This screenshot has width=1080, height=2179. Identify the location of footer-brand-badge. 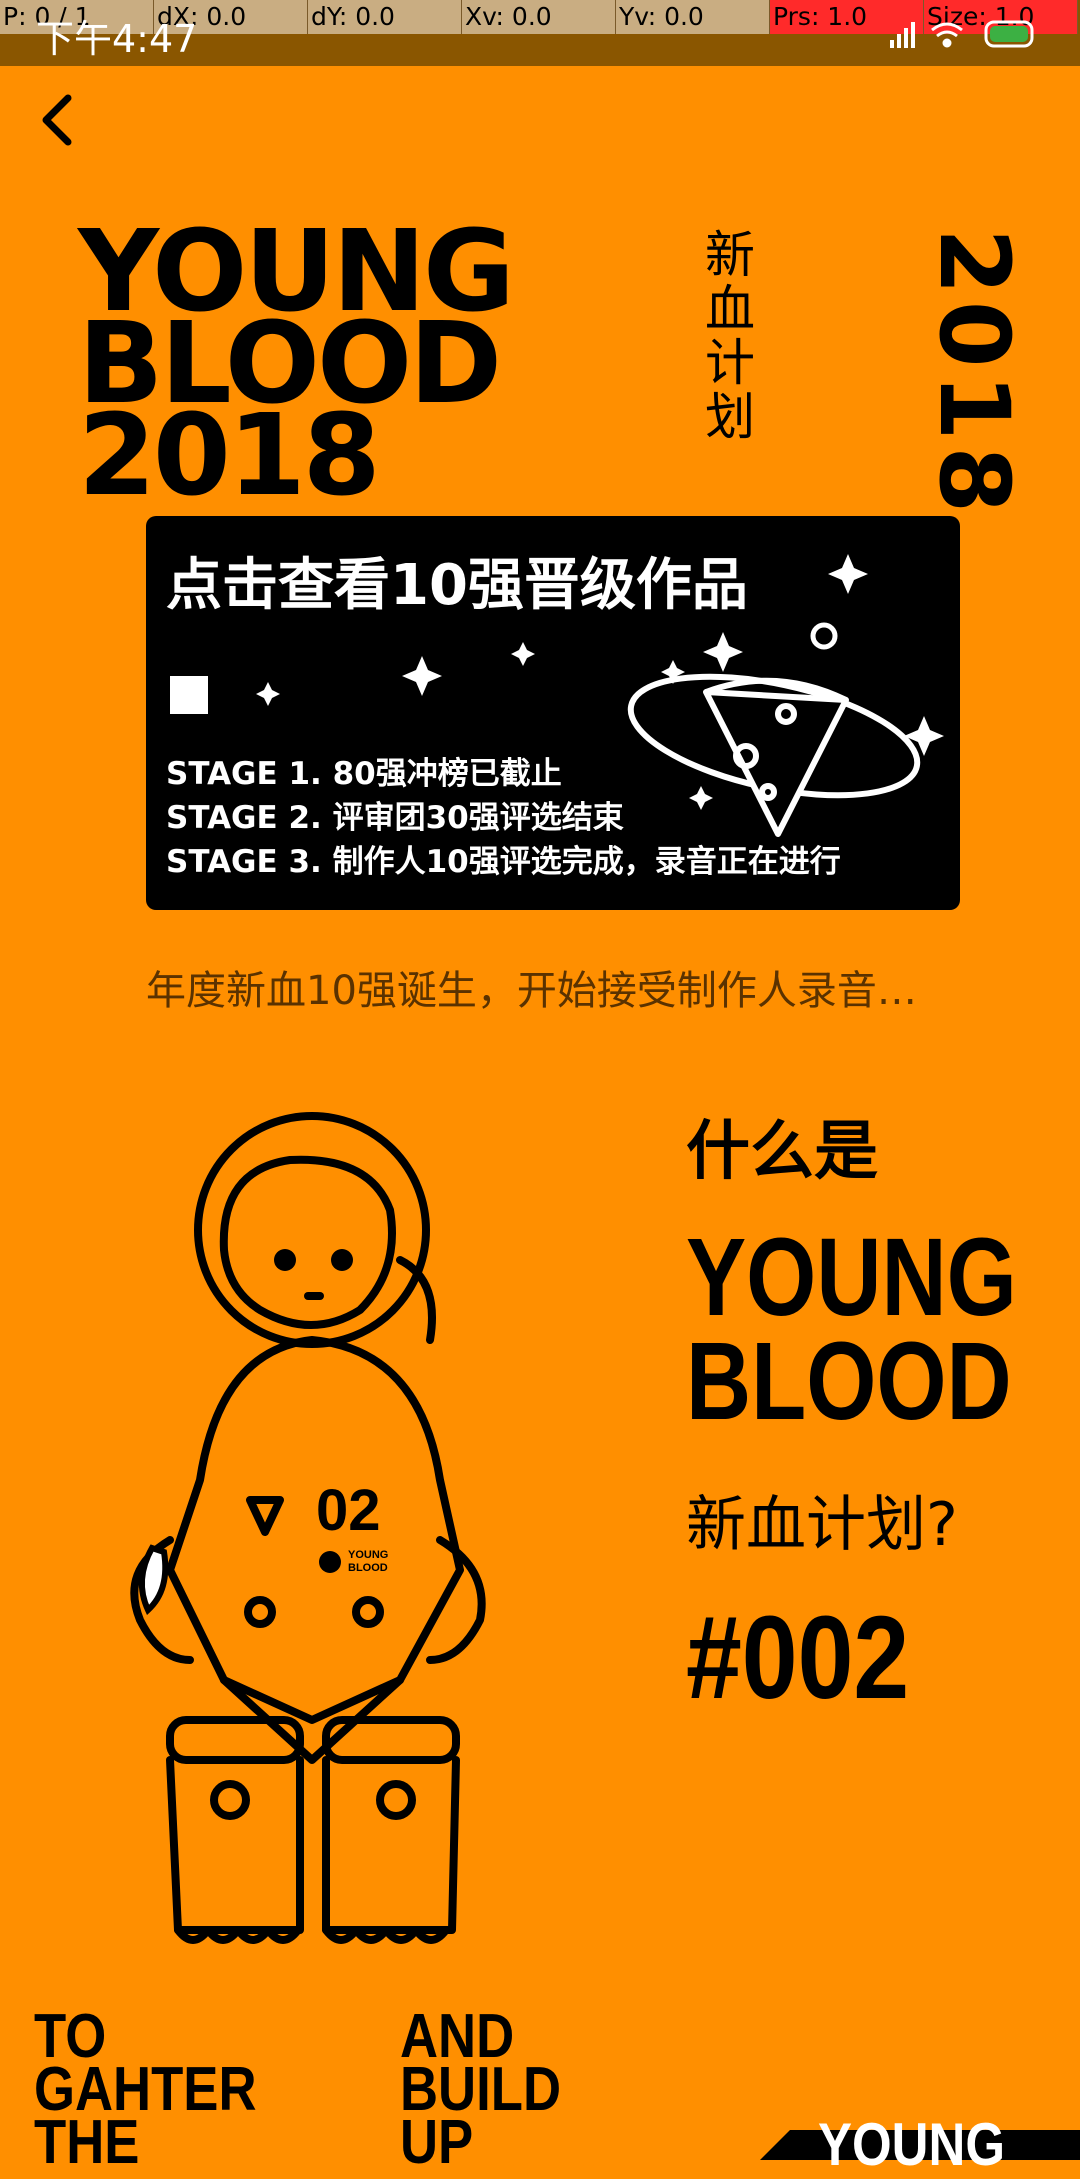
(920, 2140).